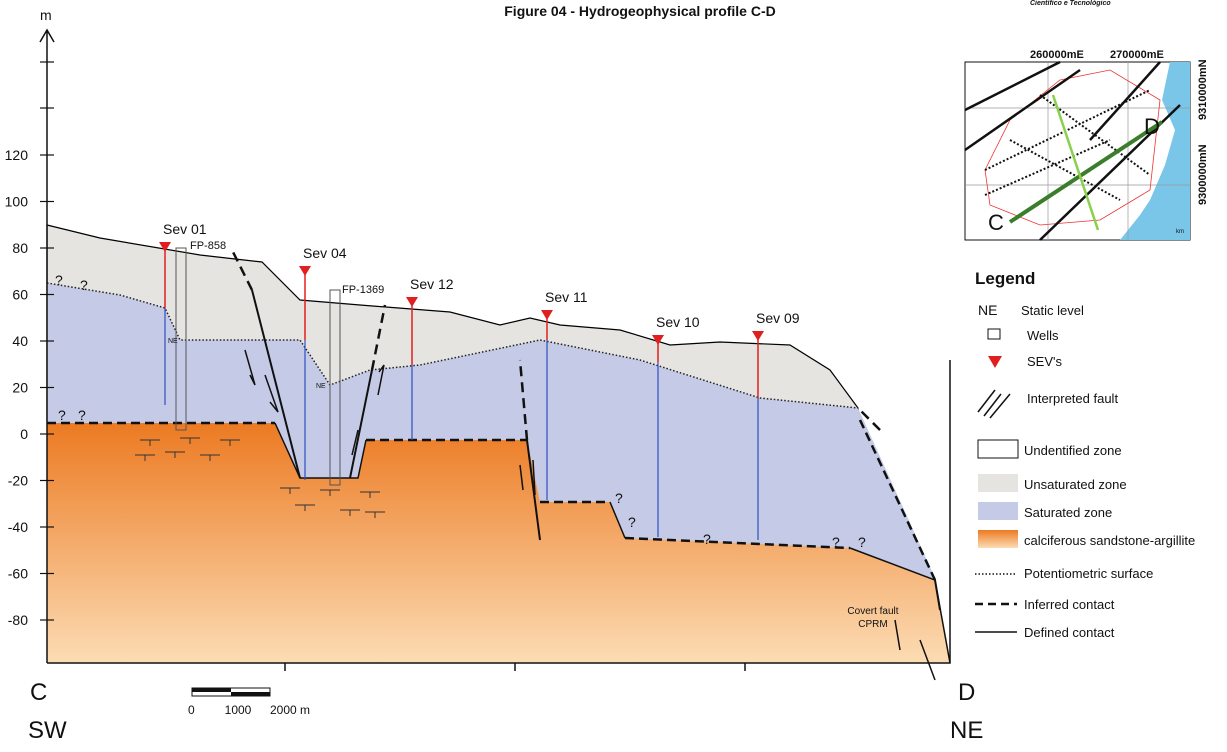  Describe the element at coordinates (325, 253) in the screenshot. I see `sev-label: Sev 04` at that location.